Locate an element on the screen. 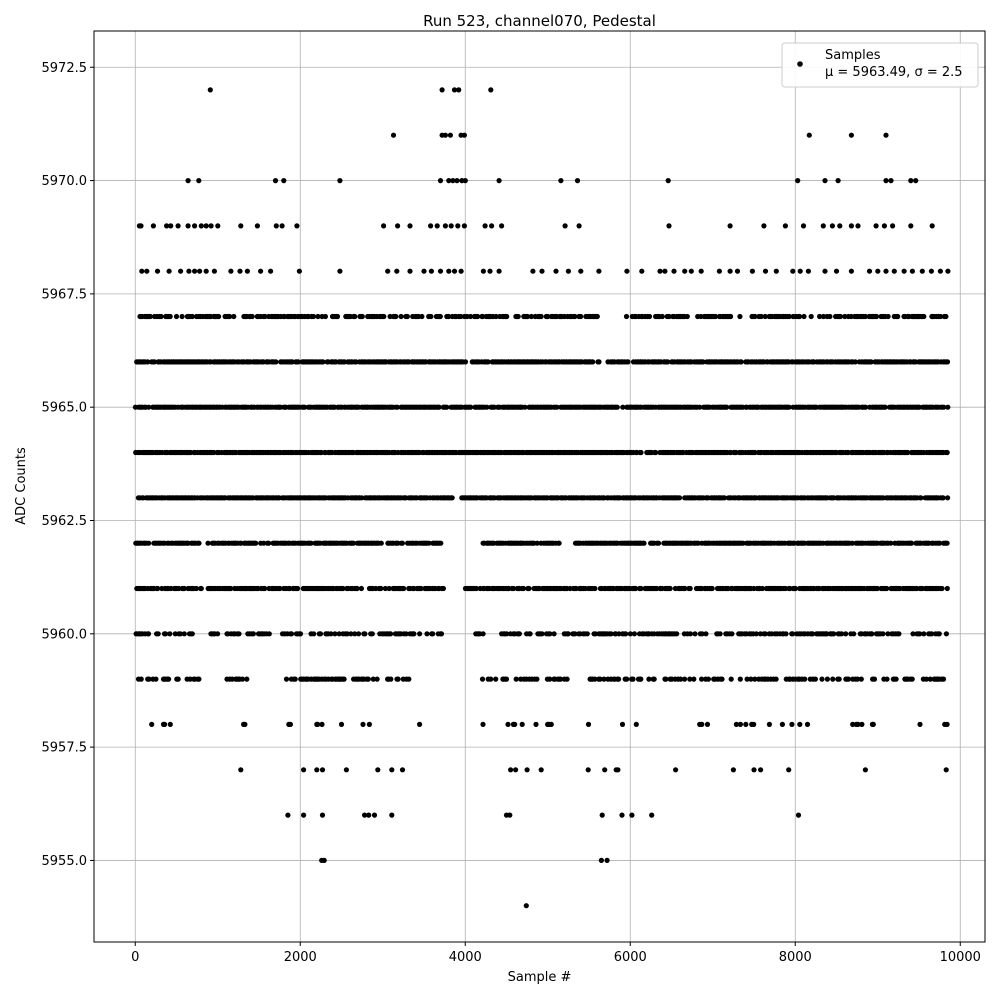 This screenshot has height=1000, width=1000. legend: Samples μ = 5963.49, σ = 2.5 is located at coordinates (880, 65).